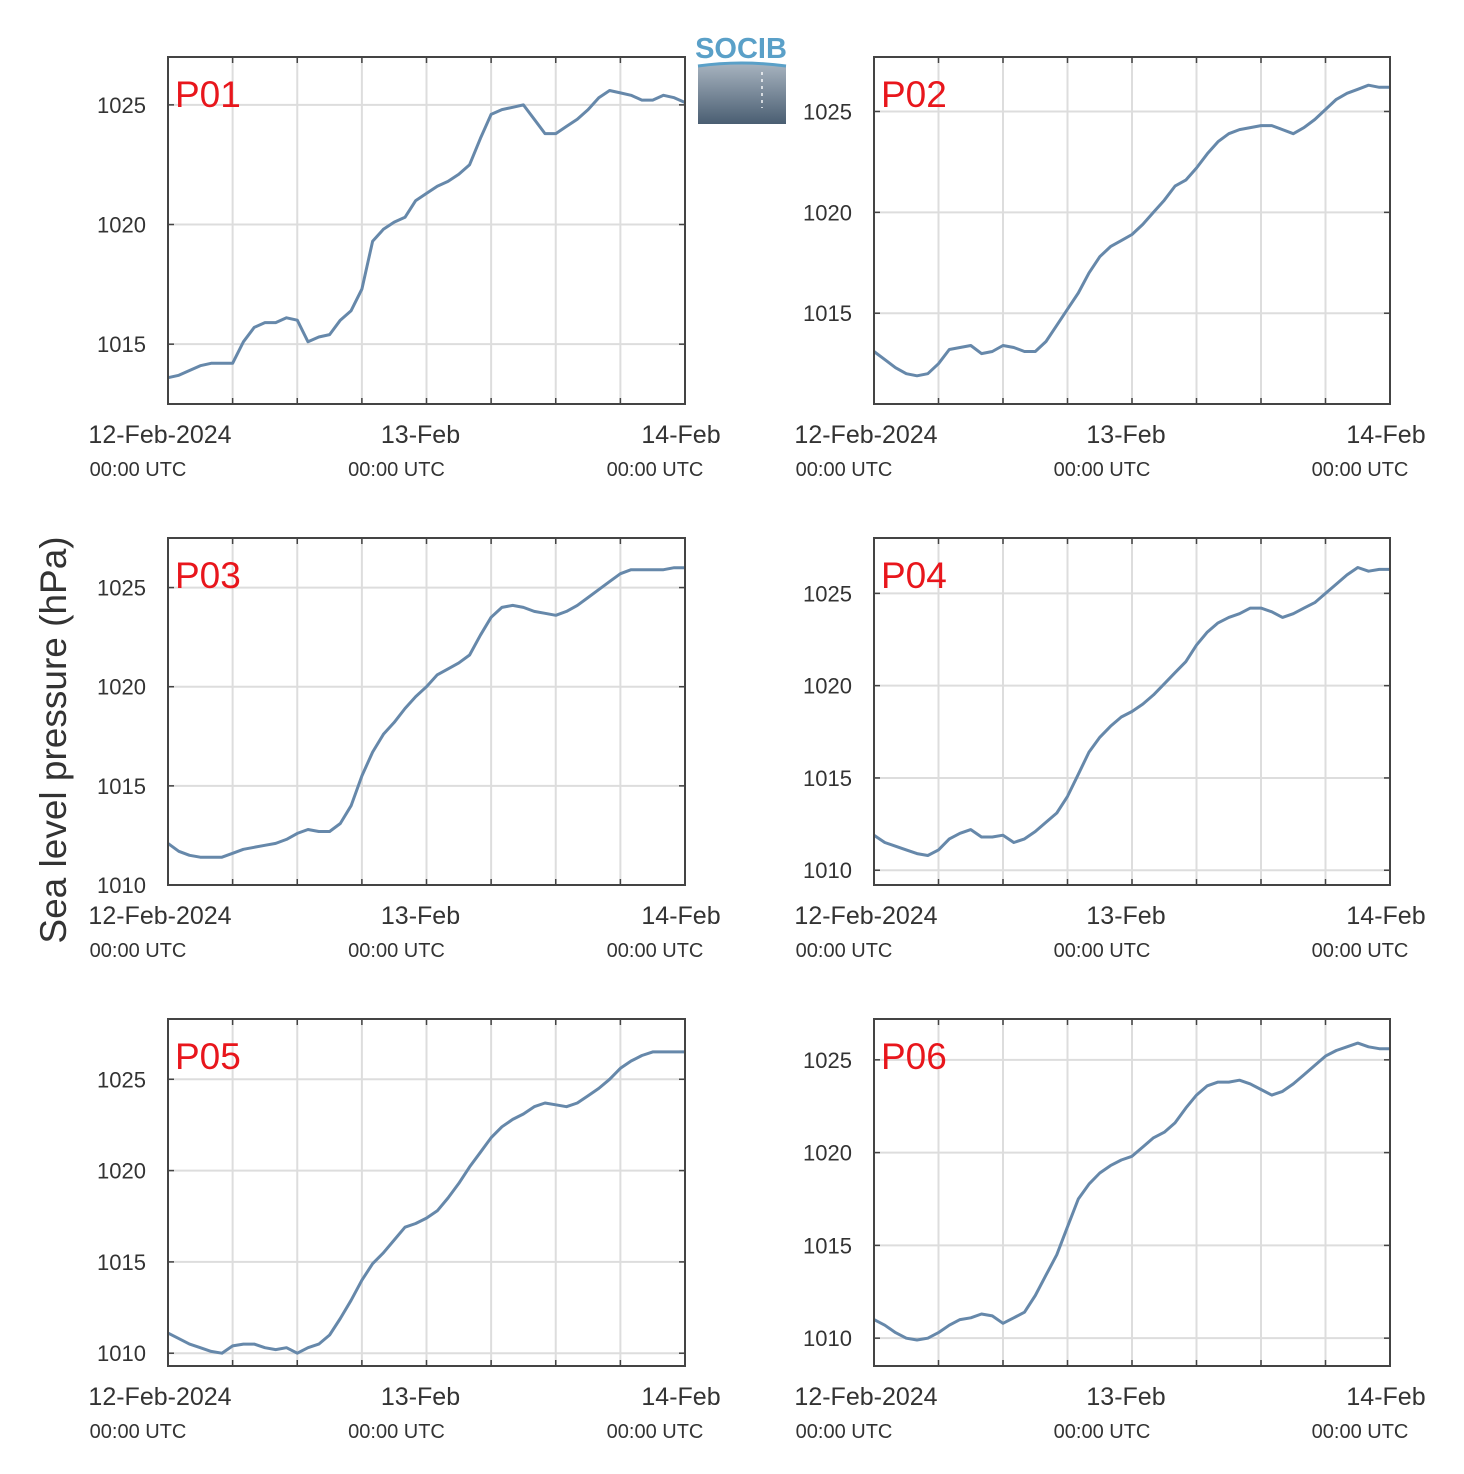 Image resolution: width=1464 pixels, height=1474 pixels. I want to click on panel-label: P01, so click(208, 94).